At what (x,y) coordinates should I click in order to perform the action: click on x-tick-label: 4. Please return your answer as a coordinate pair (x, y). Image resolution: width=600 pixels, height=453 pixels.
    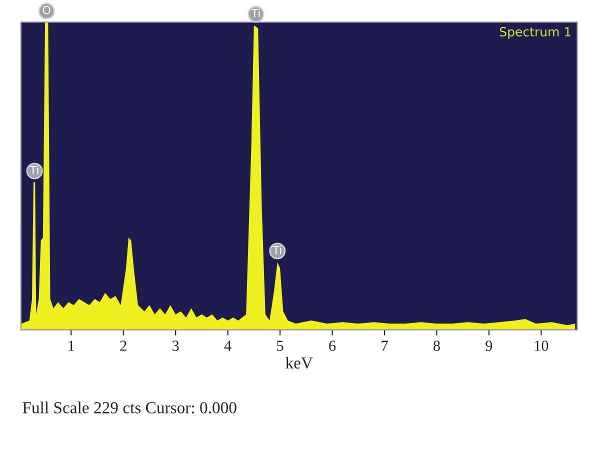
    Looking at the image, I should click on (228, 345).